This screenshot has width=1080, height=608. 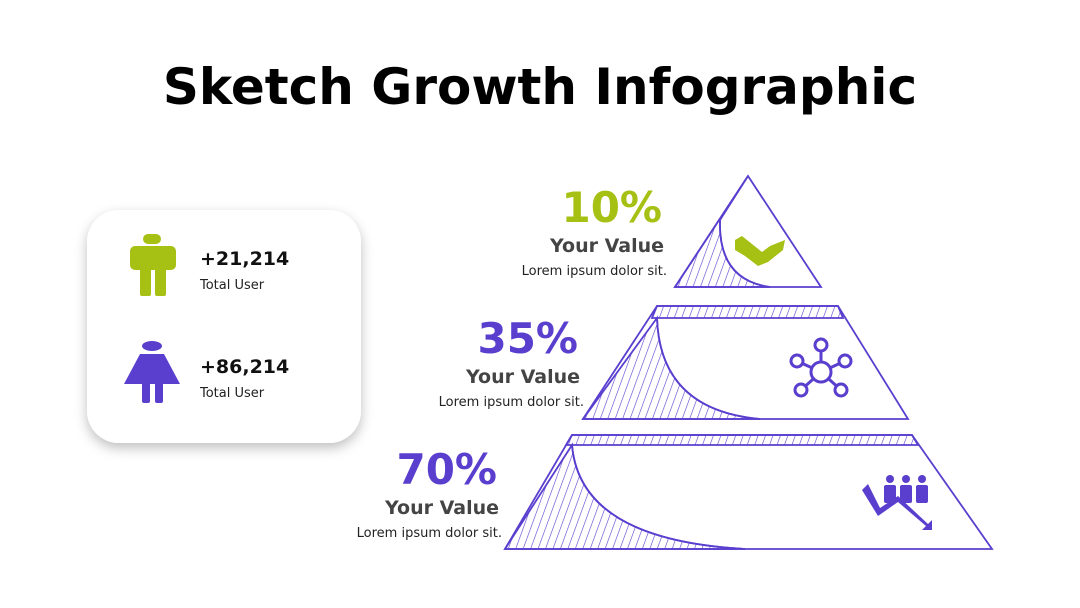 What do you see at coordinates (611, 207) in the screenshot?
I see `percent: 10%` at bounding box center [611, 207].